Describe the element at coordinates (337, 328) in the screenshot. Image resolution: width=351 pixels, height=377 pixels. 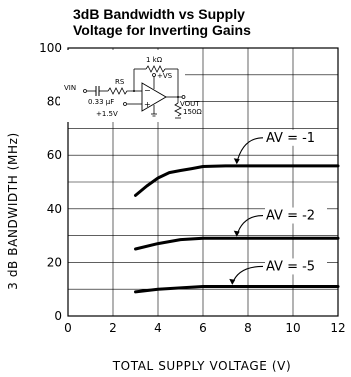
I see `x-tick-label: 12` at that location.